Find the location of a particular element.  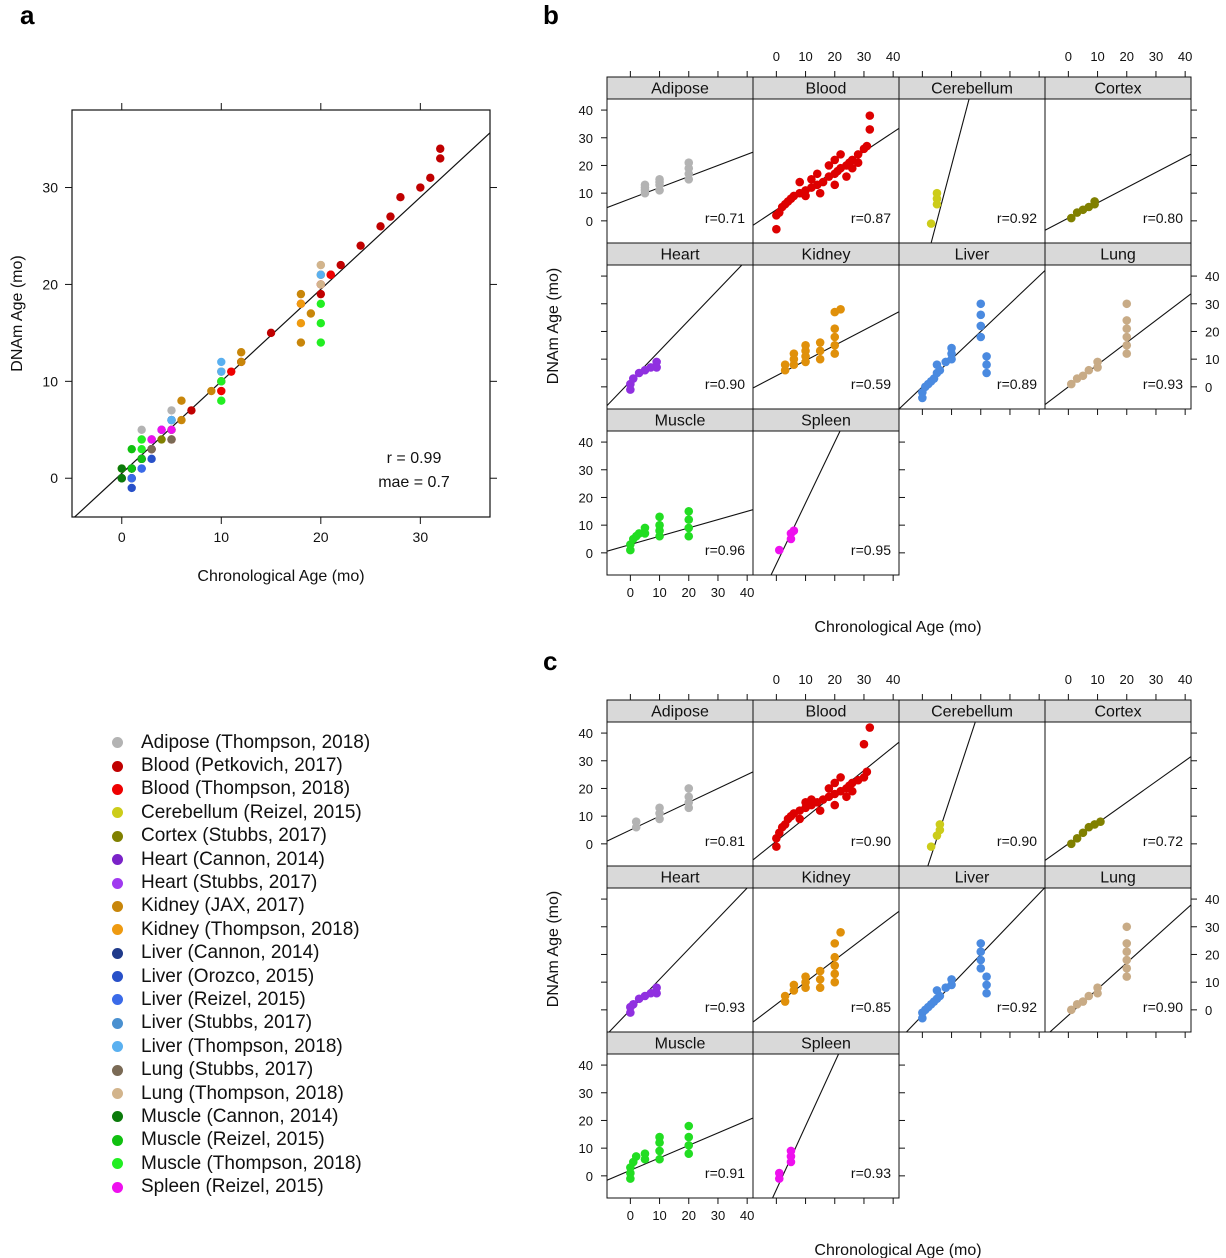

legend-label: Liver (Orozco, 2015) is located at coordinates (228, 976).